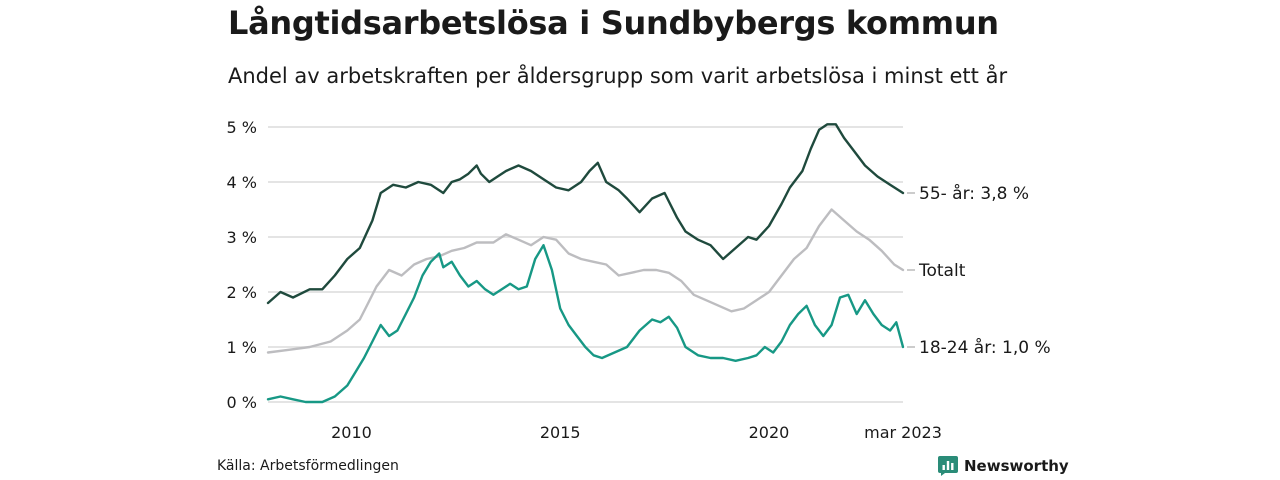 This screenshot has width=1280, height=480. I want to click on y-tick-label: 4 %, so click(242, 182).